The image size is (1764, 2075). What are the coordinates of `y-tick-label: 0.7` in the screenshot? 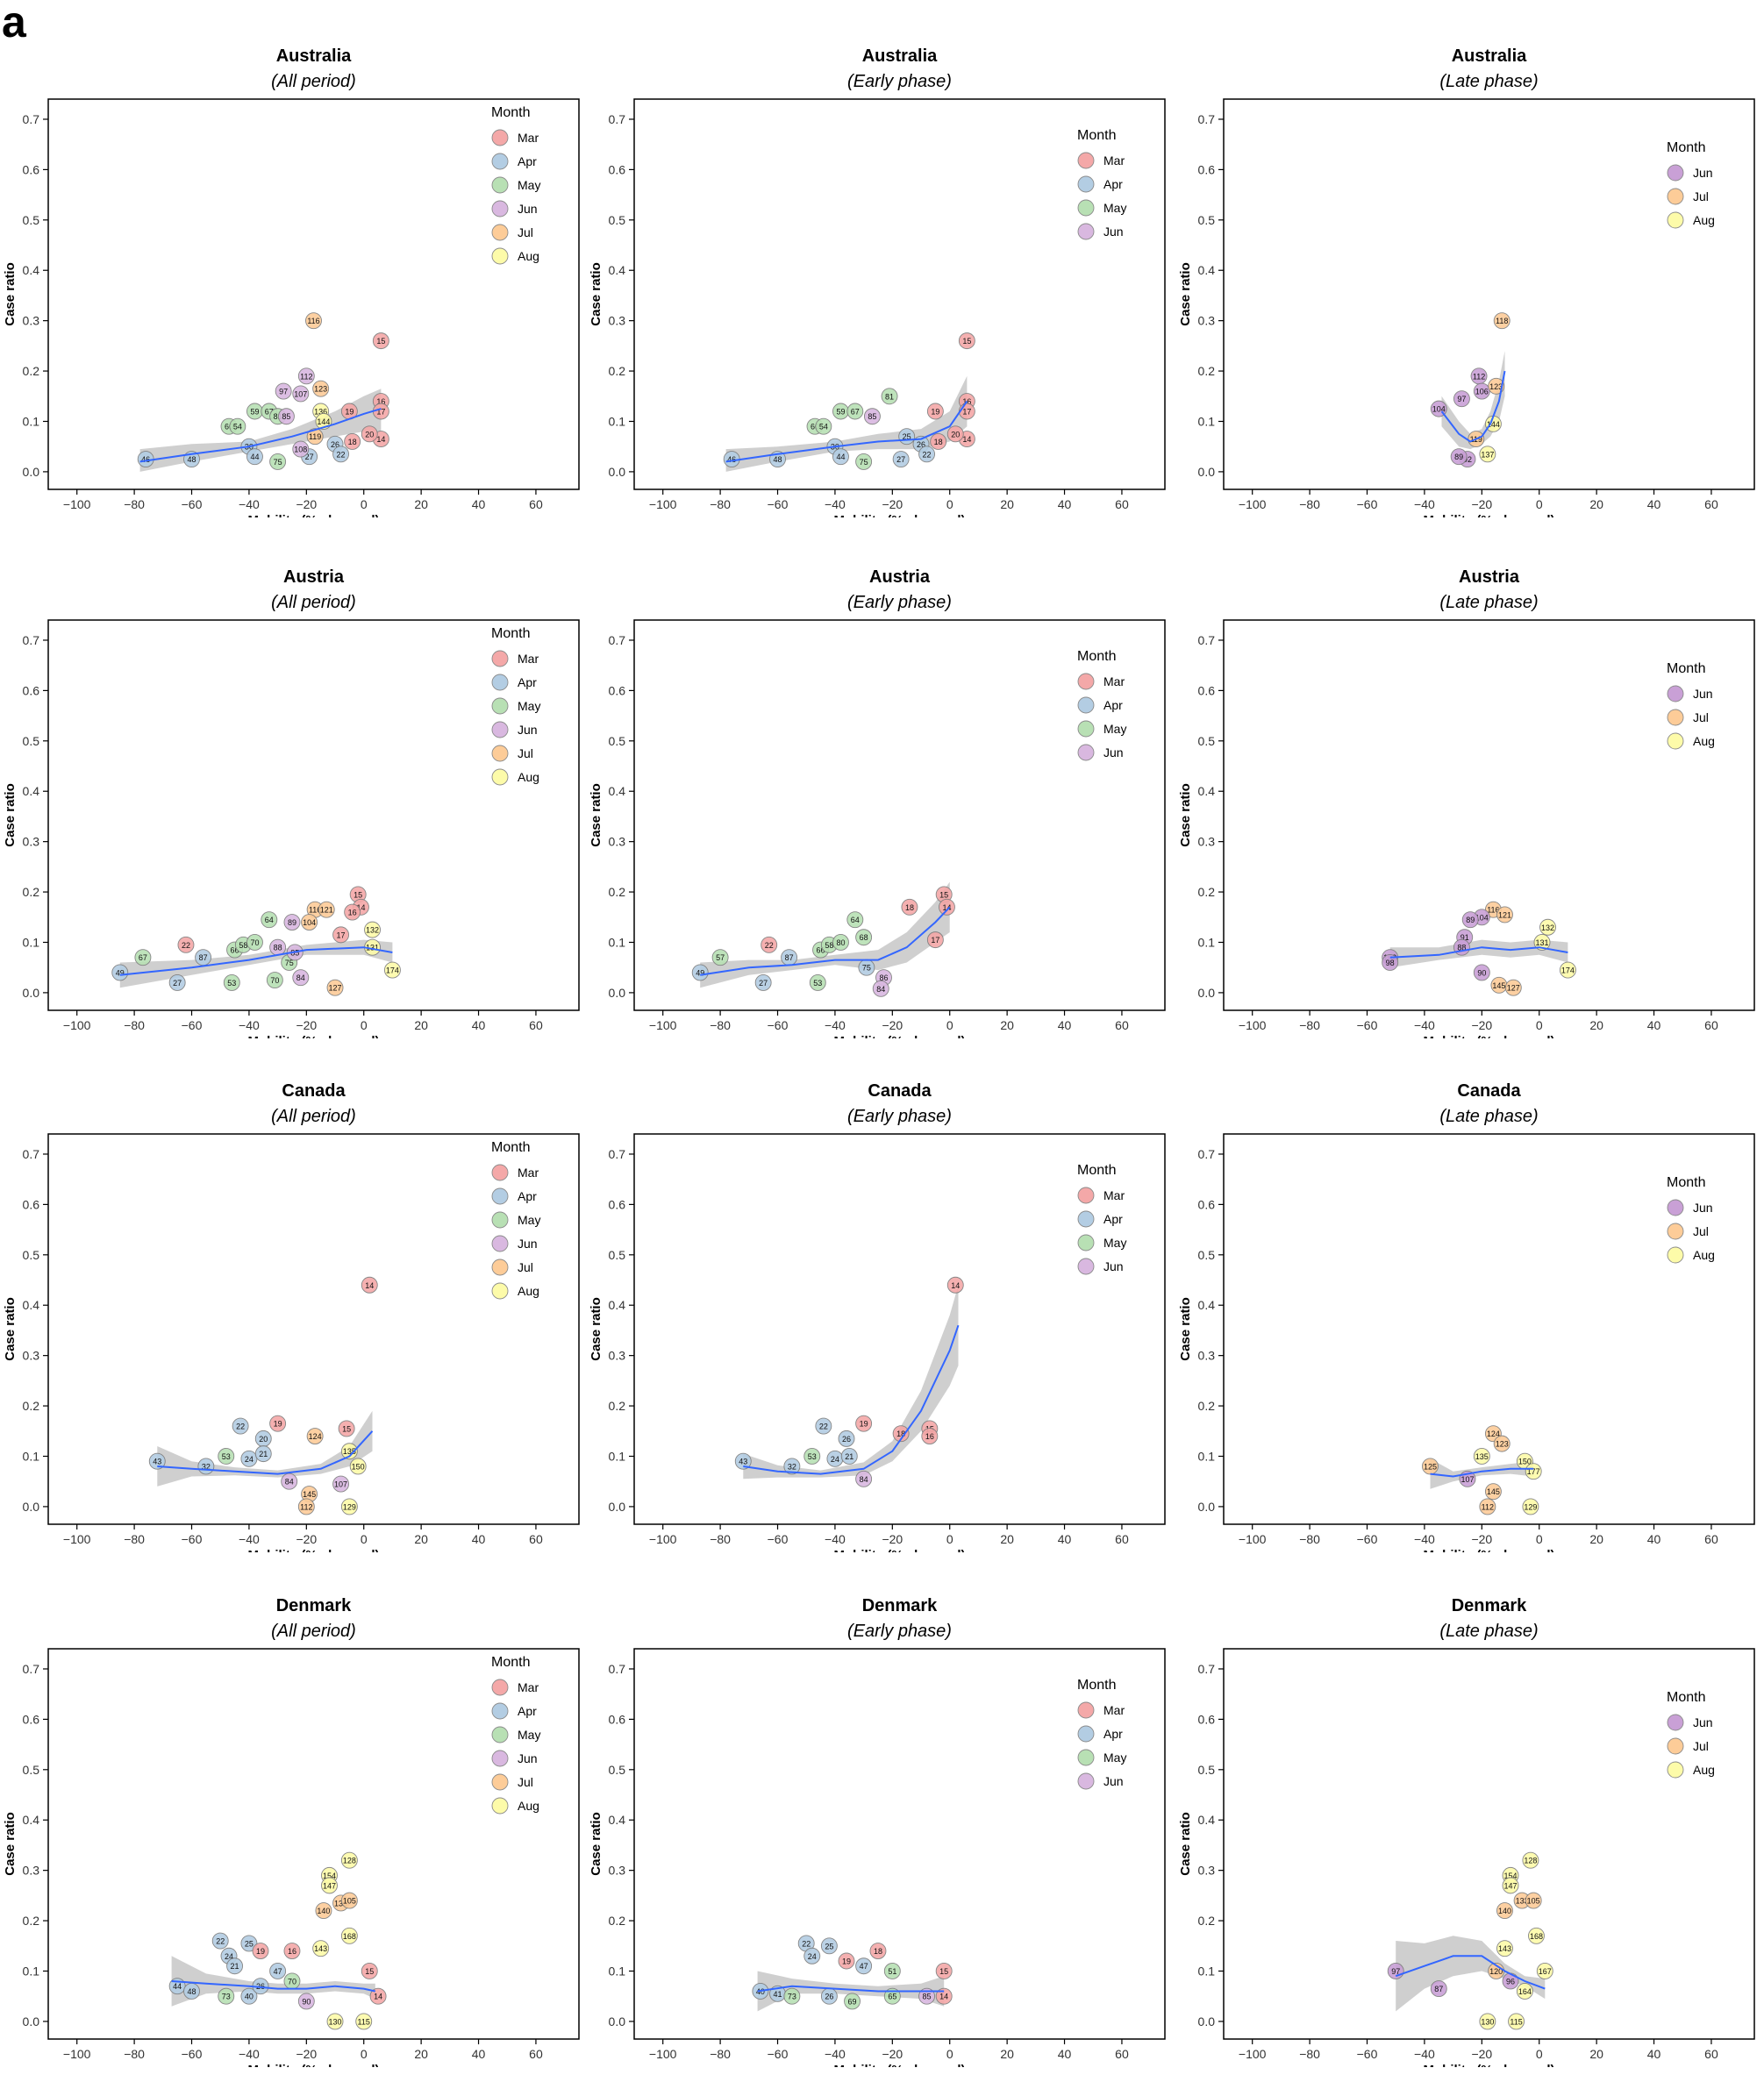 It's located at (31, 119).